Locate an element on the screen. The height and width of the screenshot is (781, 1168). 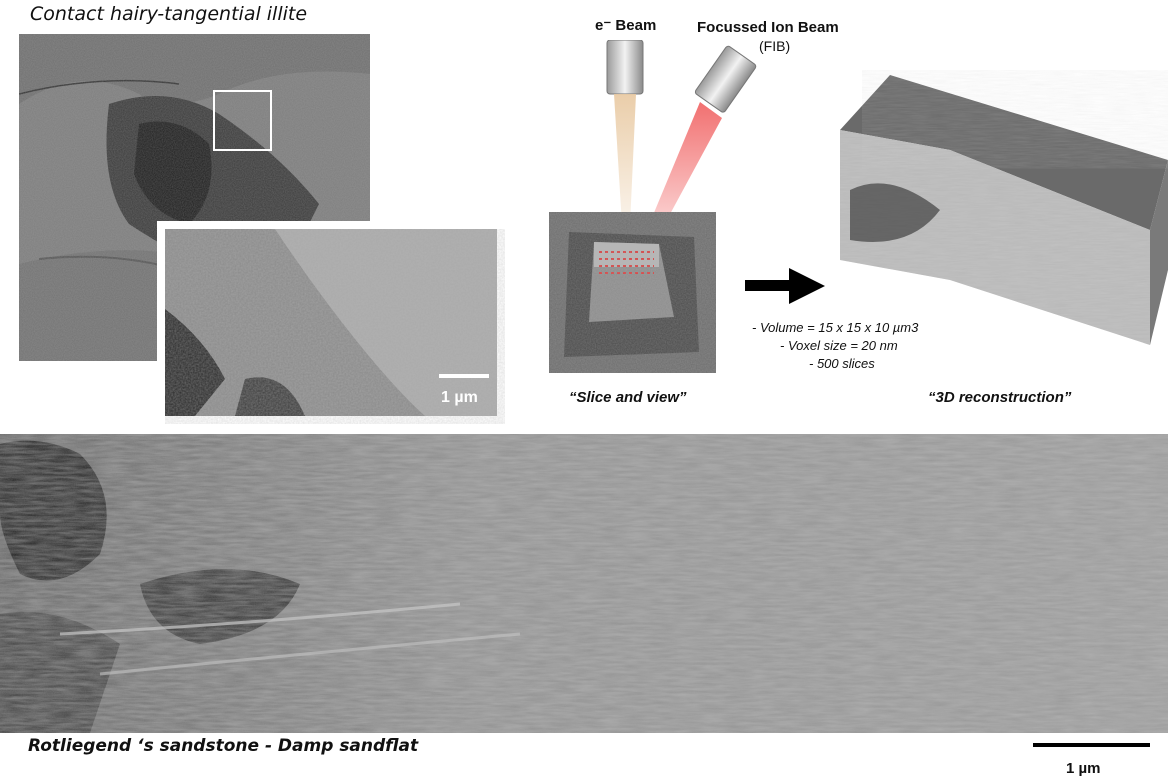
bottom-caption: Rotliegend ‘s sandstone - Damp sandflat is located at coordinates (223, 746).